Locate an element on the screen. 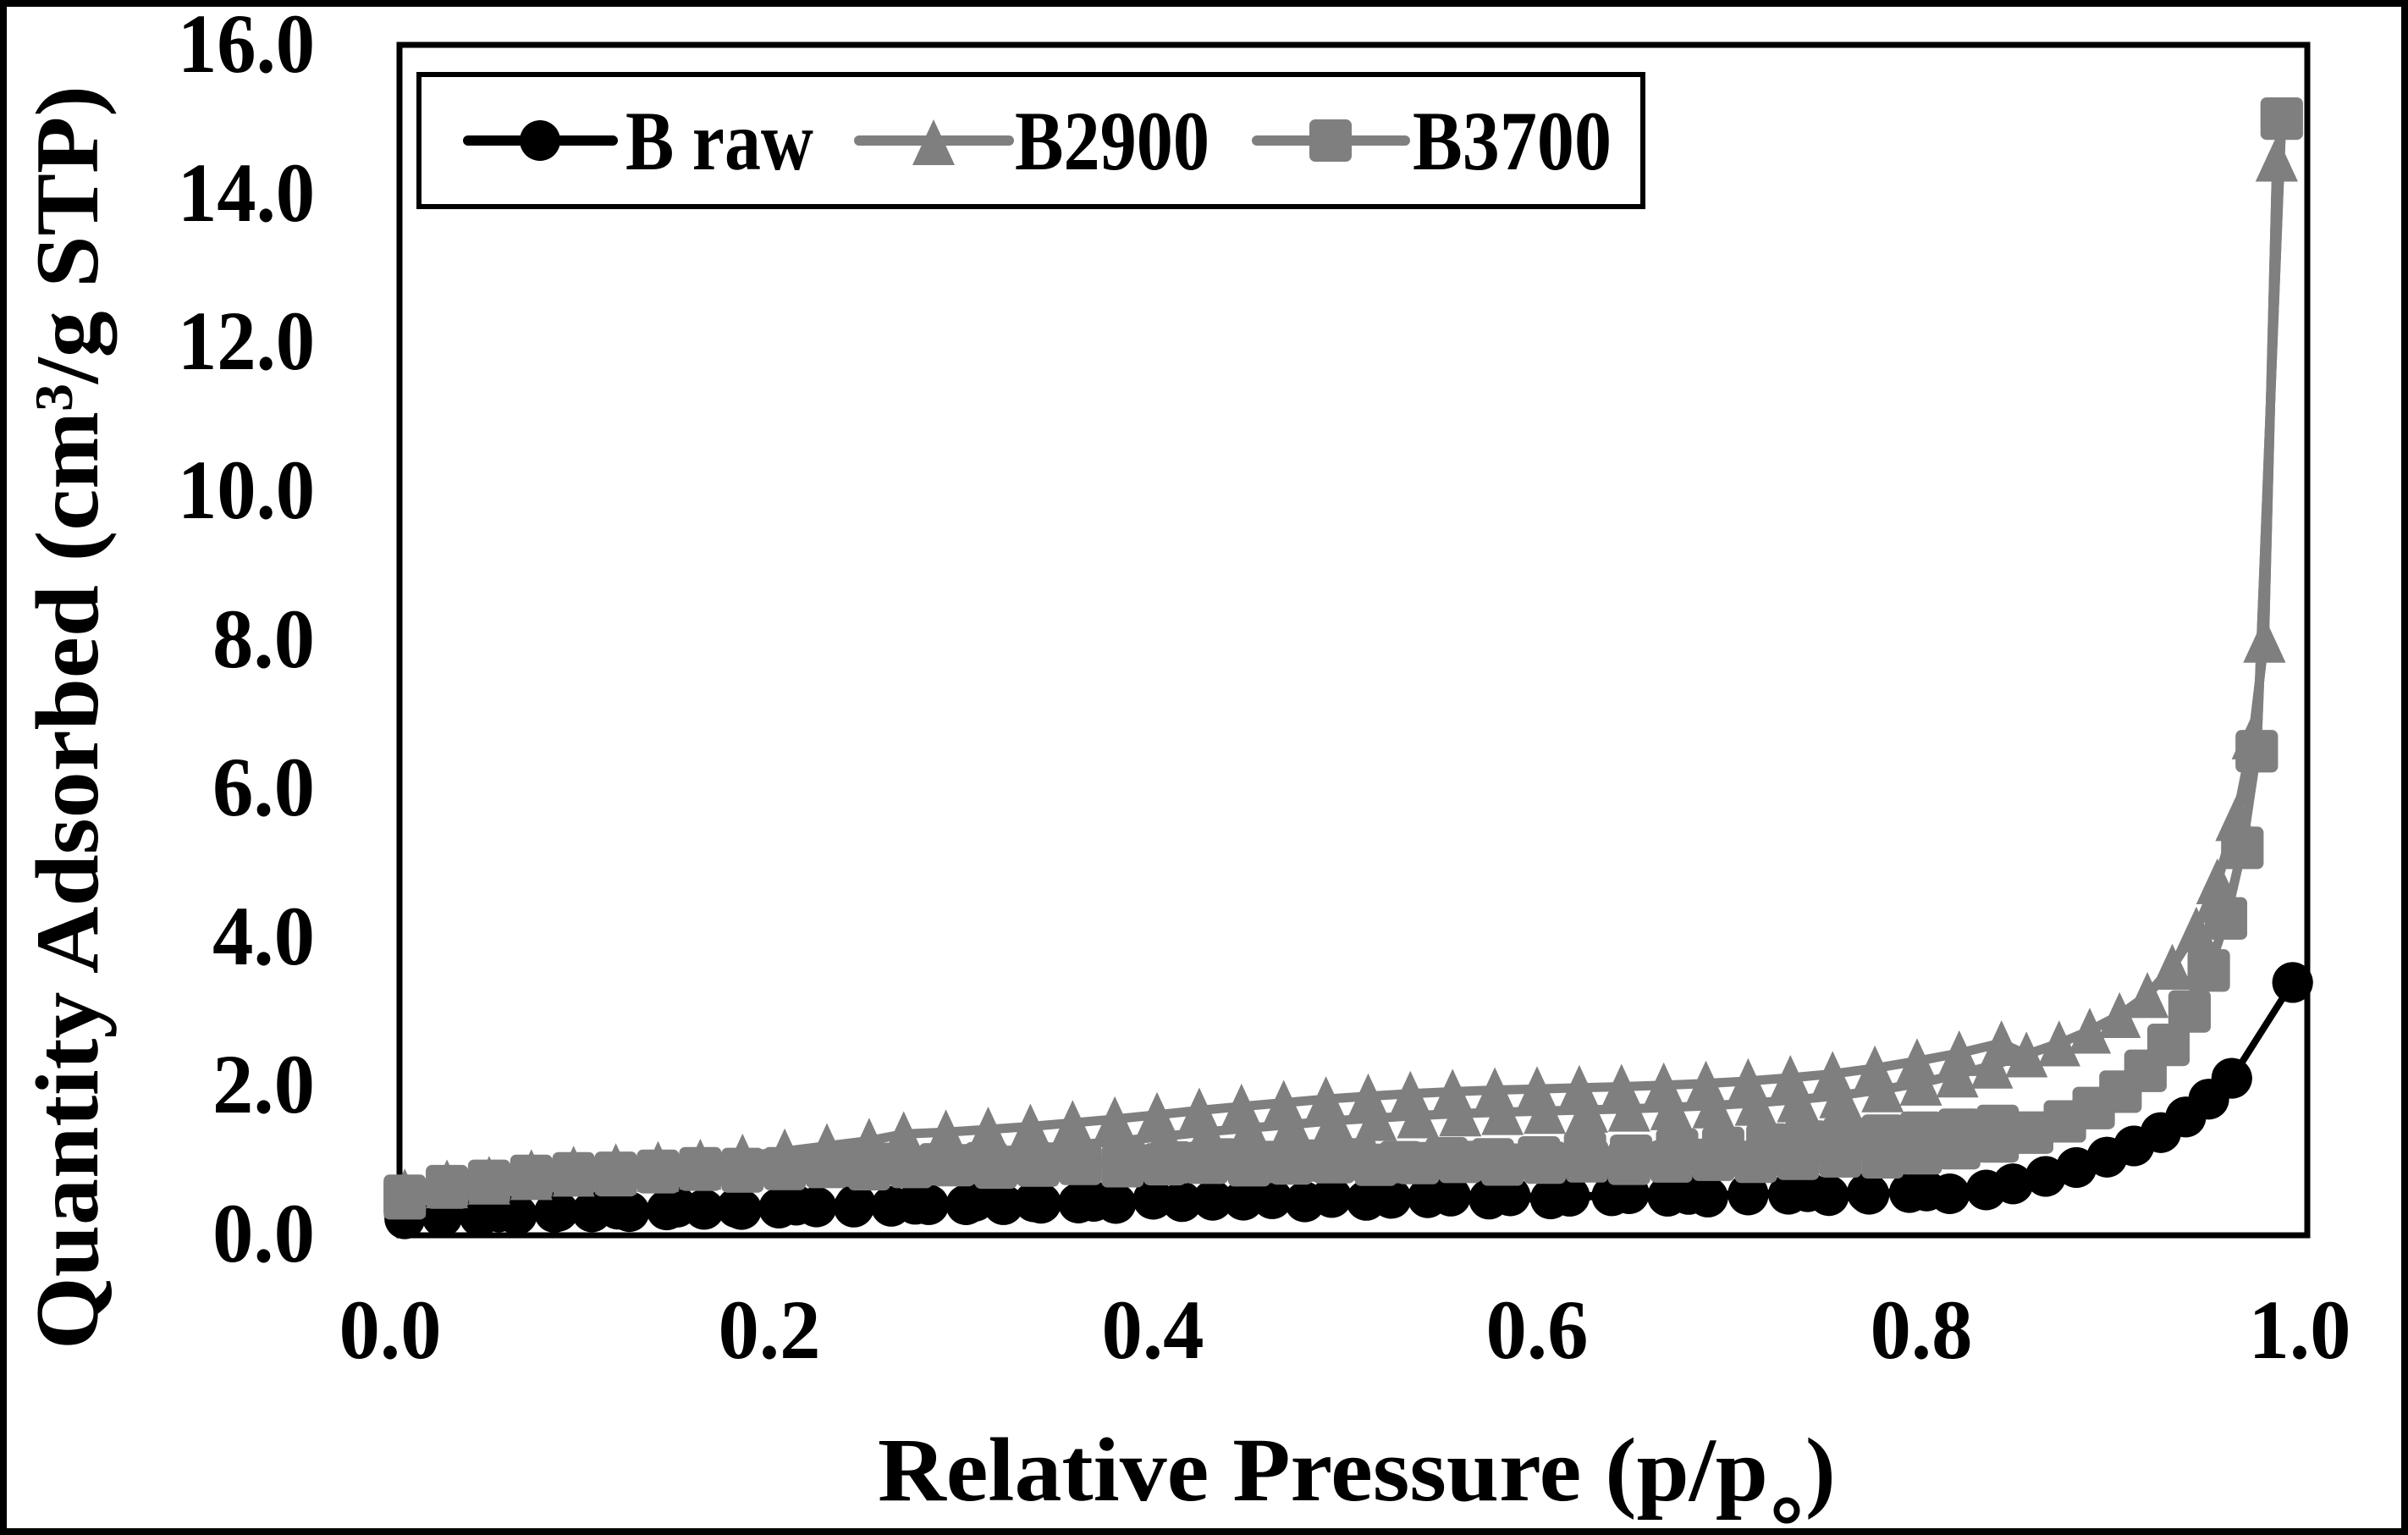 The image size is (2408, 1535). svg-text: Quantity Adsorbed (cm is located at coordinates (67, 880).